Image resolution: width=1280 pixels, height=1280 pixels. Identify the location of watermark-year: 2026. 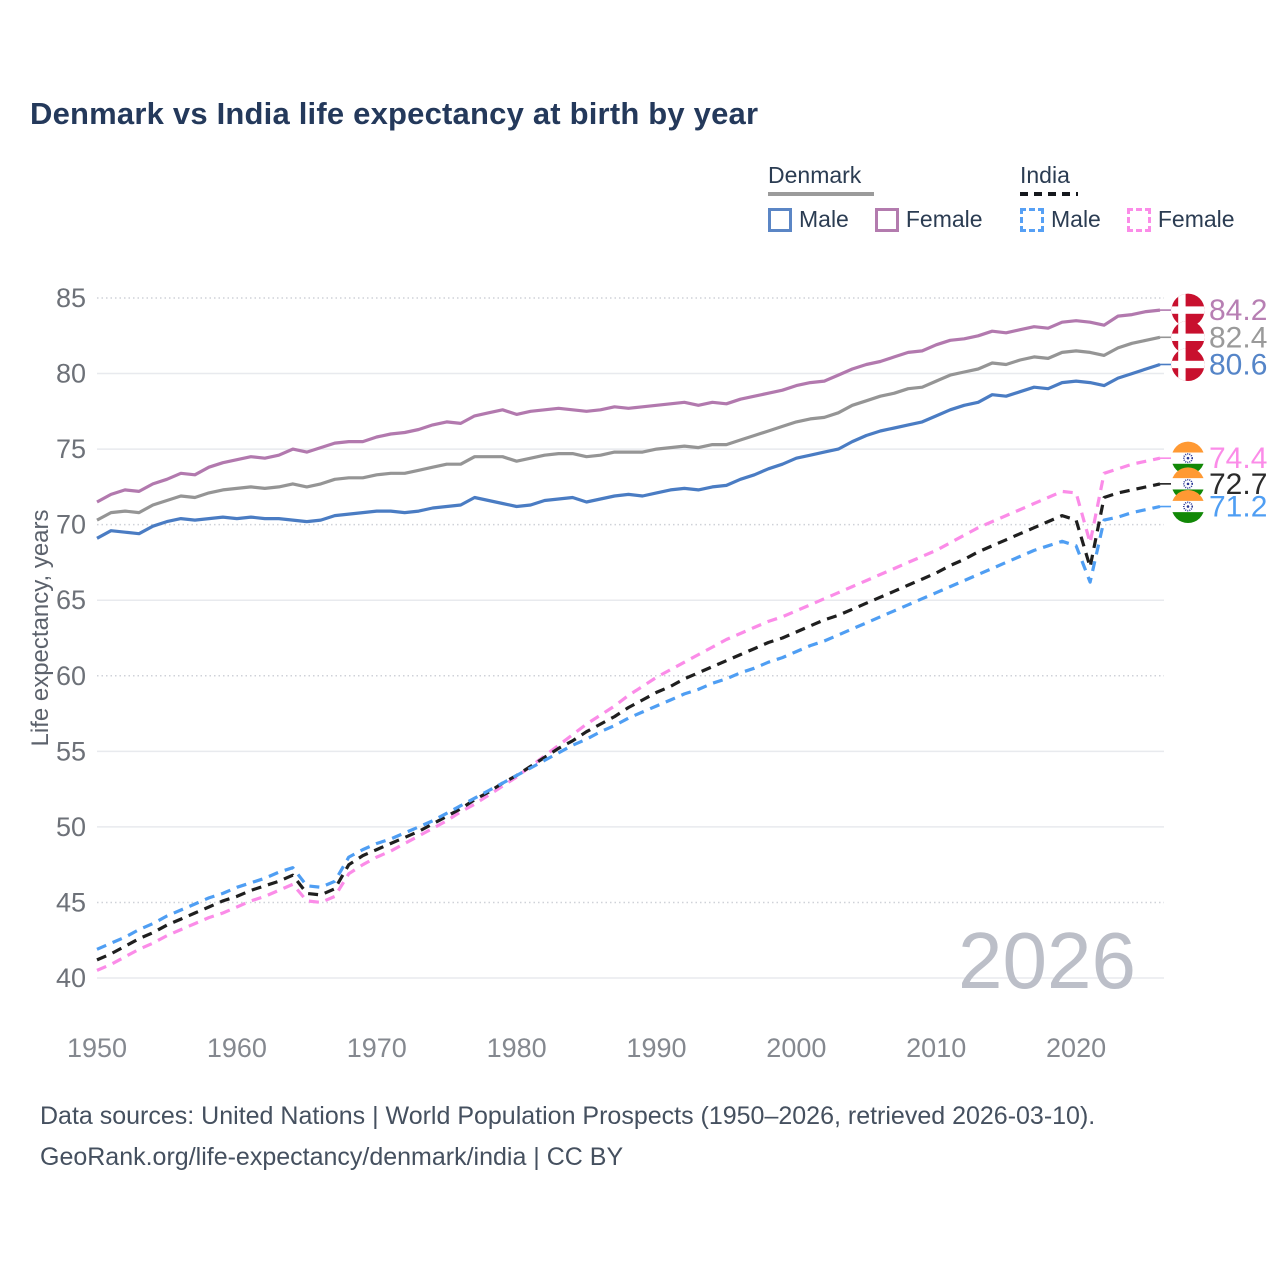
(1047, 960).